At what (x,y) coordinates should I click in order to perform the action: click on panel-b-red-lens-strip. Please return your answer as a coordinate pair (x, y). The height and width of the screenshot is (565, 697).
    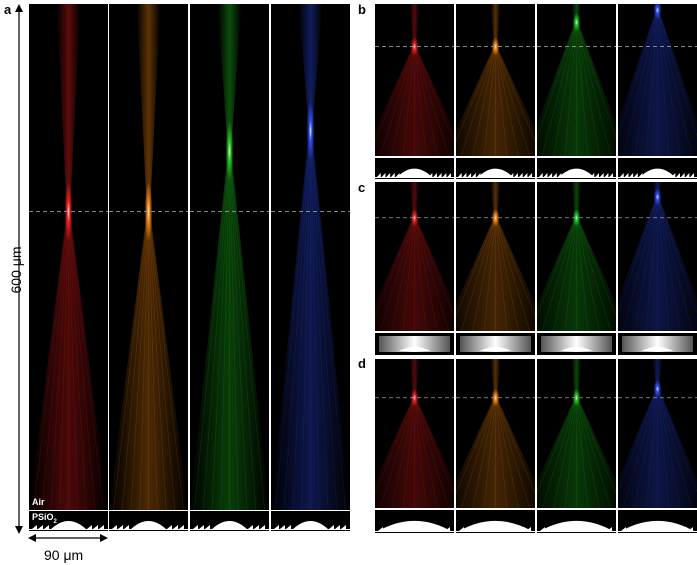
    Looking at the image, I should click on (414, 168).